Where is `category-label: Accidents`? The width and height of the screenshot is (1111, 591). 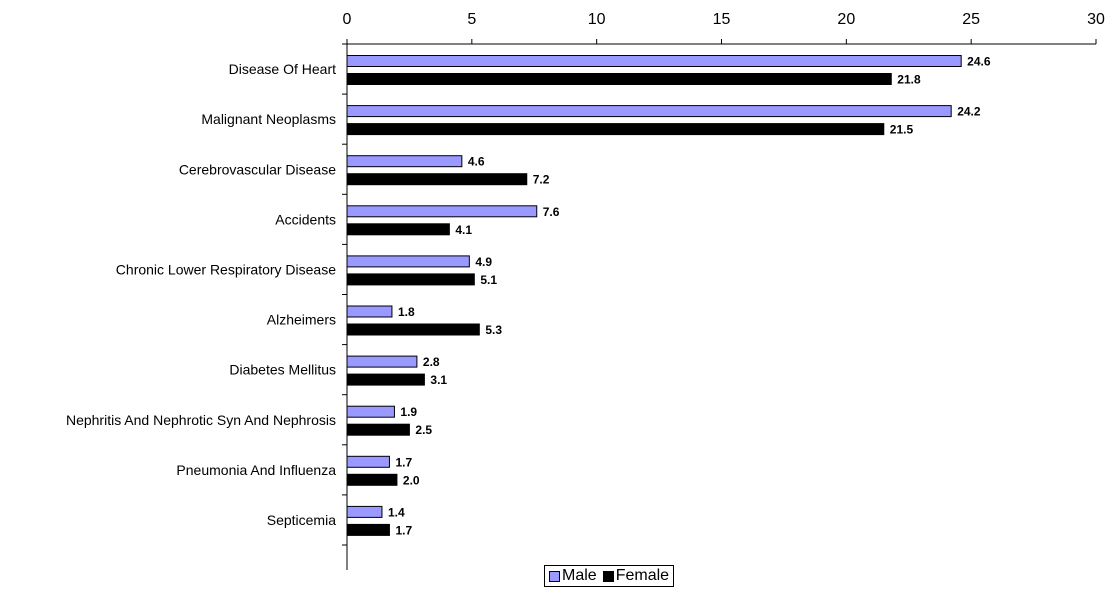
category-label: Accidents is located at coordinates (305, 219).